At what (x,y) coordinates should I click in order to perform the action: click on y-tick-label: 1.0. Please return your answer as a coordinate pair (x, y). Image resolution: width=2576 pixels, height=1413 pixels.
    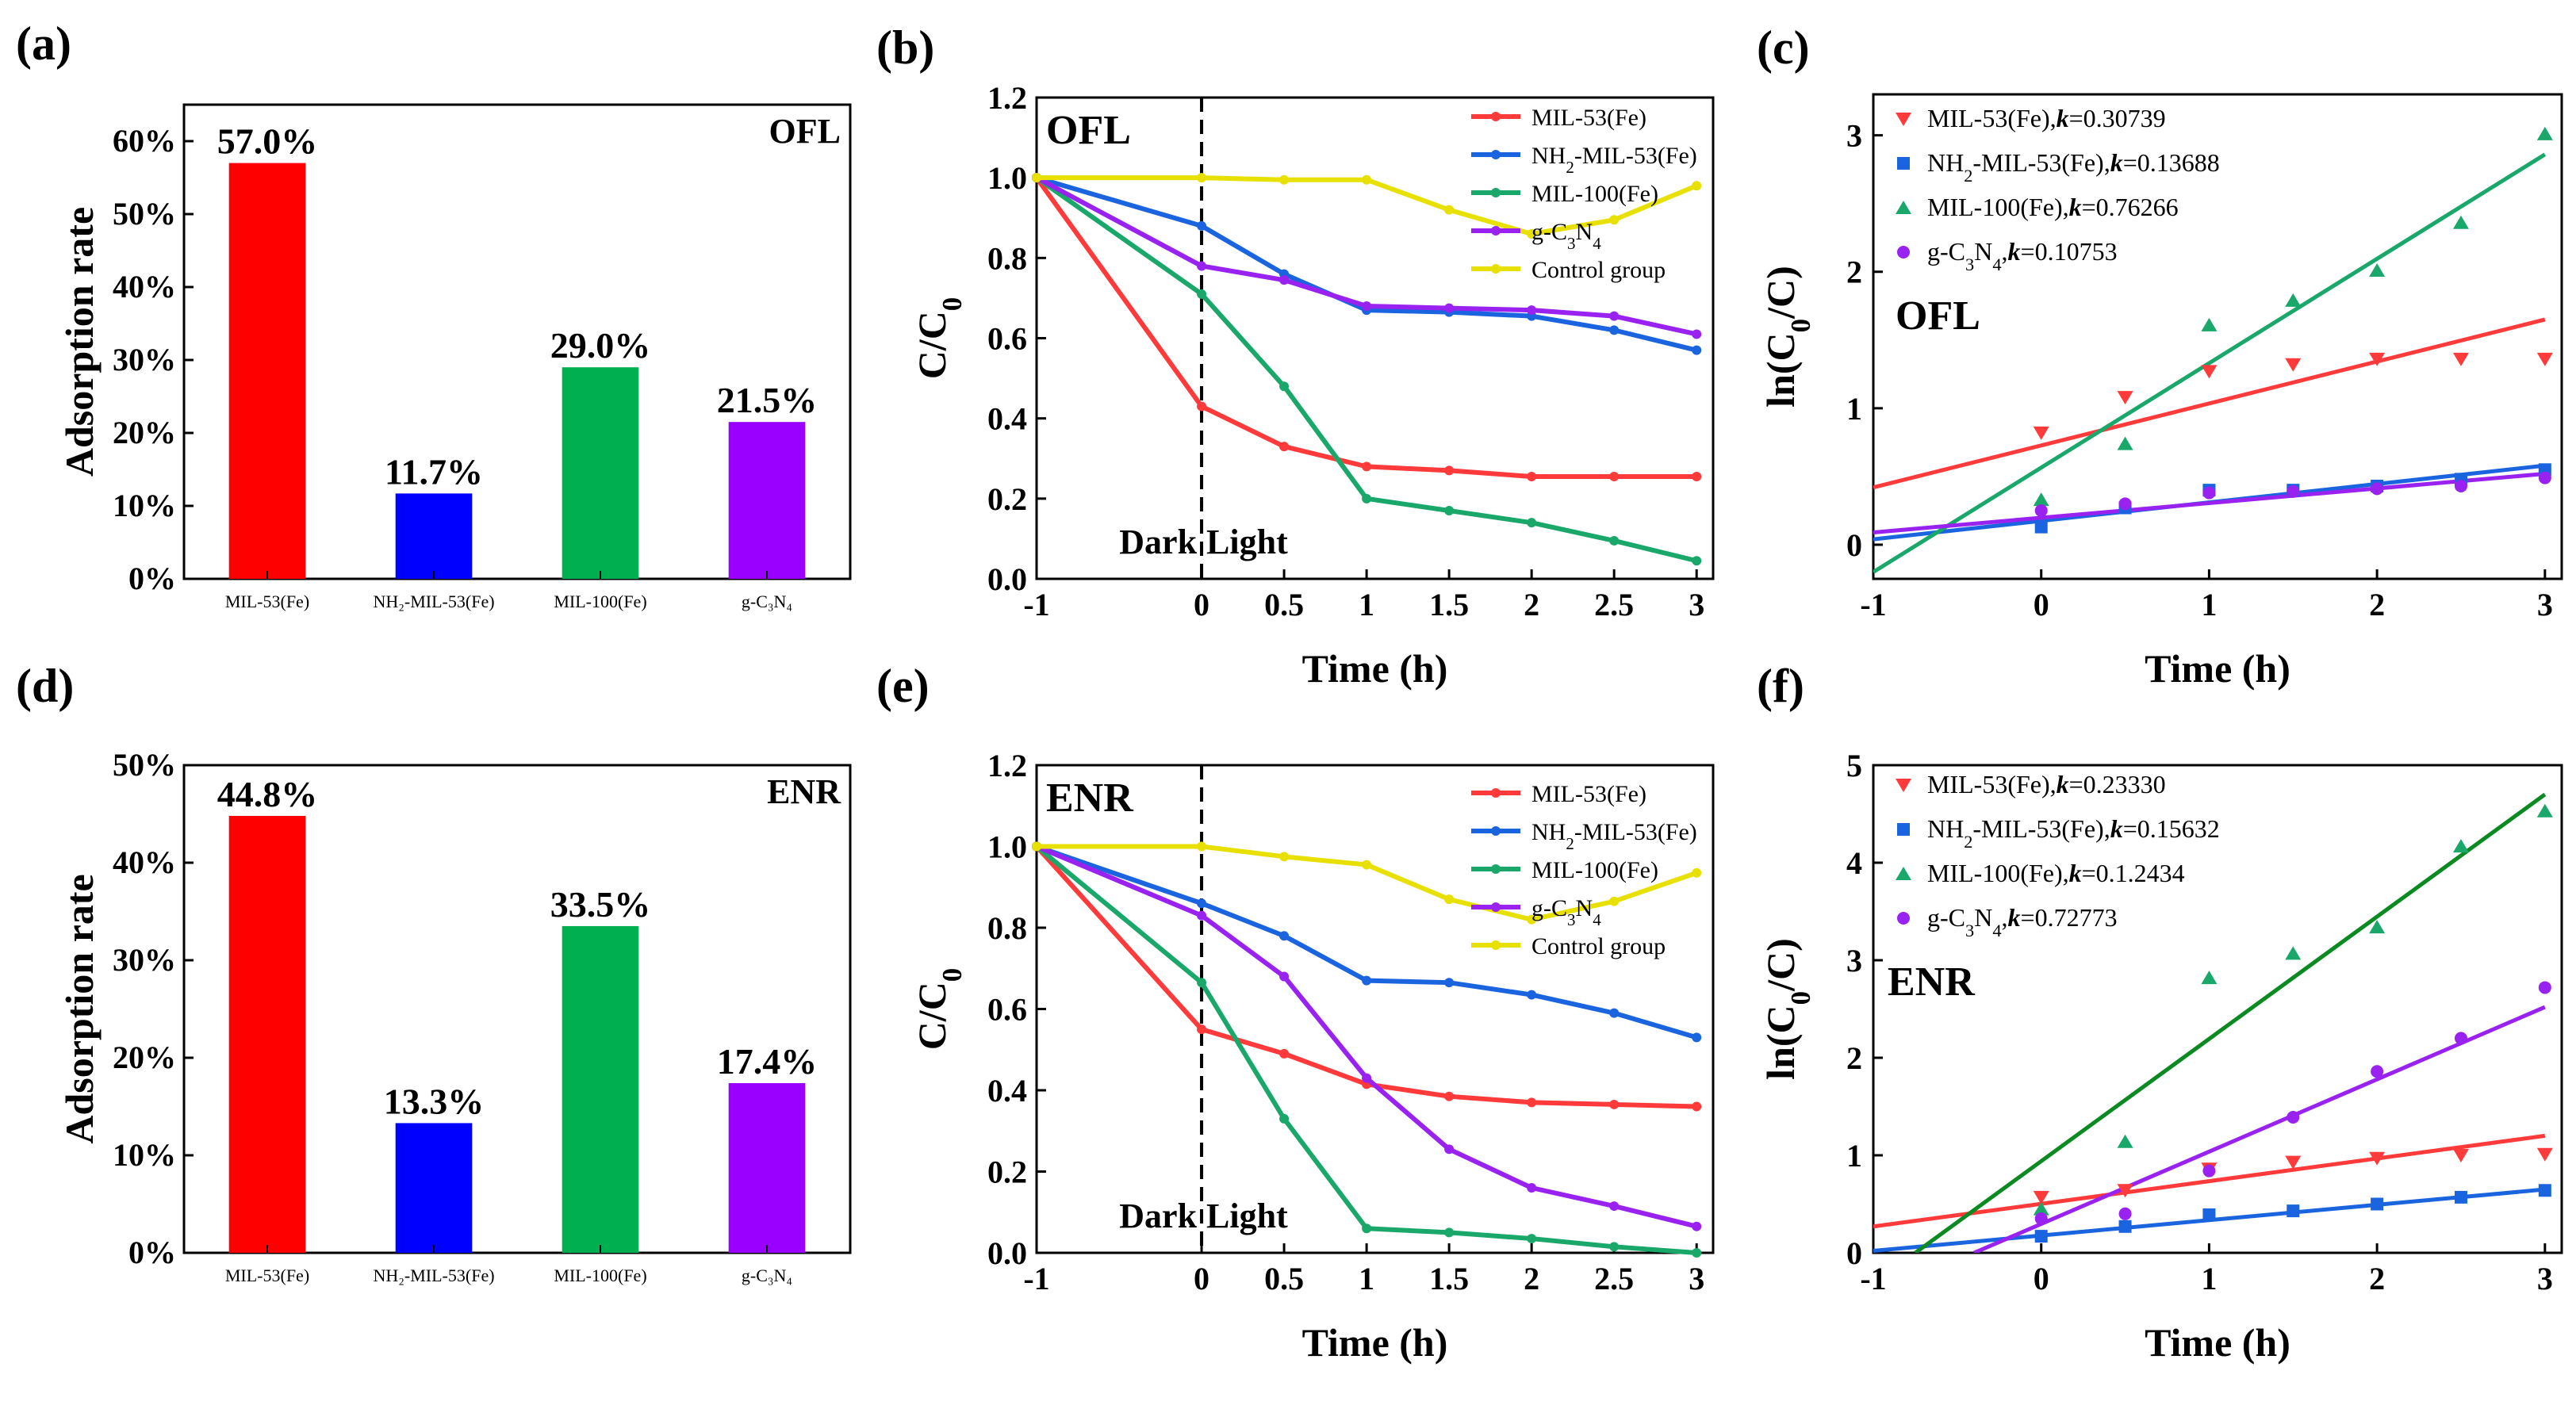
    Looking at the image, I should click on (1007, 847).